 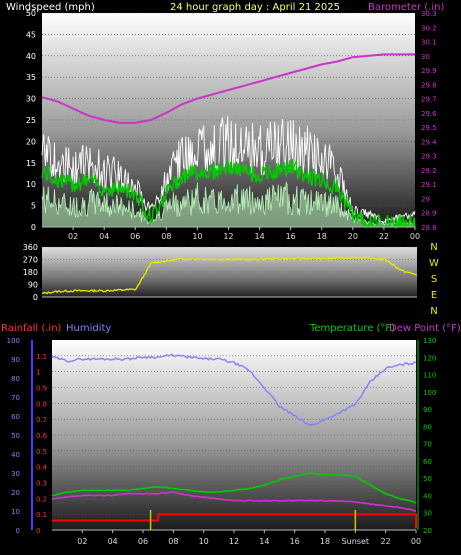 What do you see at coordinates (355, 541) in the screenshot?
I see `temperature-x-tick-label: Sunset` at bounding box center [355, 541].